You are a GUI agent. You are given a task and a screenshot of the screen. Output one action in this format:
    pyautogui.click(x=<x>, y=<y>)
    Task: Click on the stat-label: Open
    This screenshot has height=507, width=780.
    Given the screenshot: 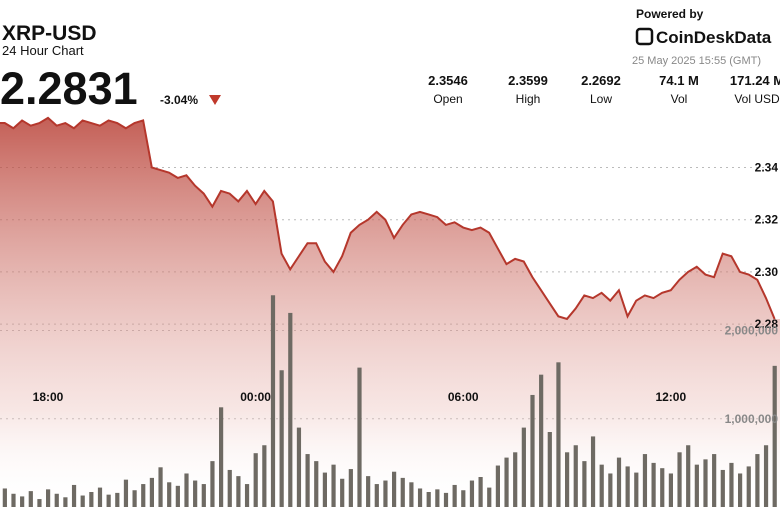 What is the action you would take?
    pyautogui.click(x=447, y=99)
    